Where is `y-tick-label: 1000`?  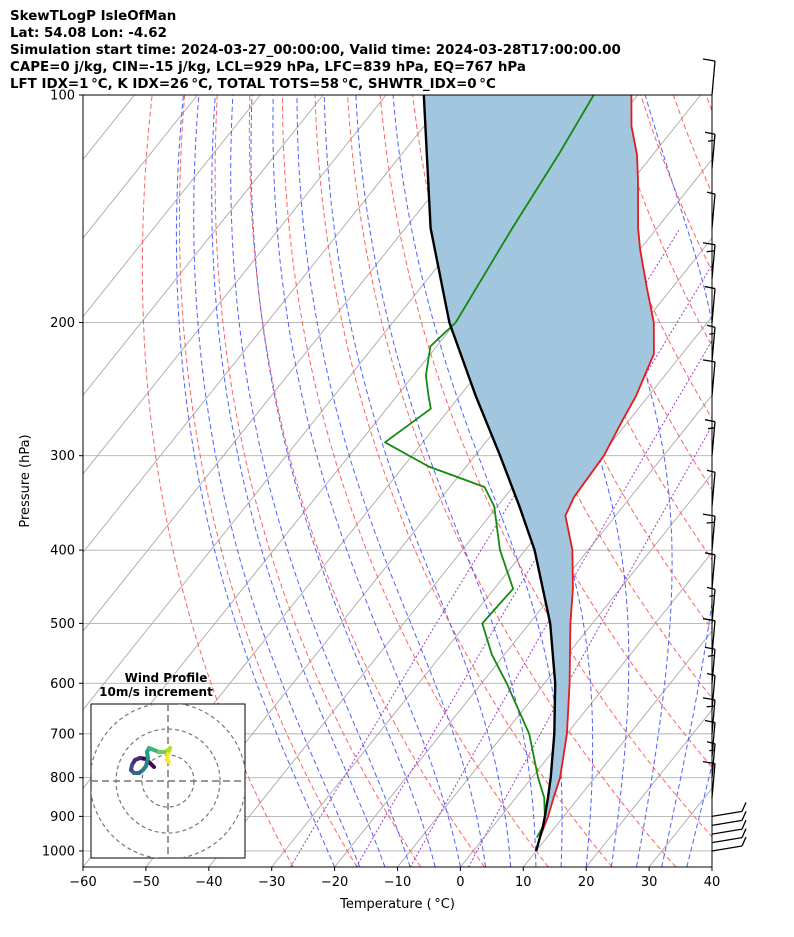 y-tick-label: 1000 is located at coordinates (58, 851).